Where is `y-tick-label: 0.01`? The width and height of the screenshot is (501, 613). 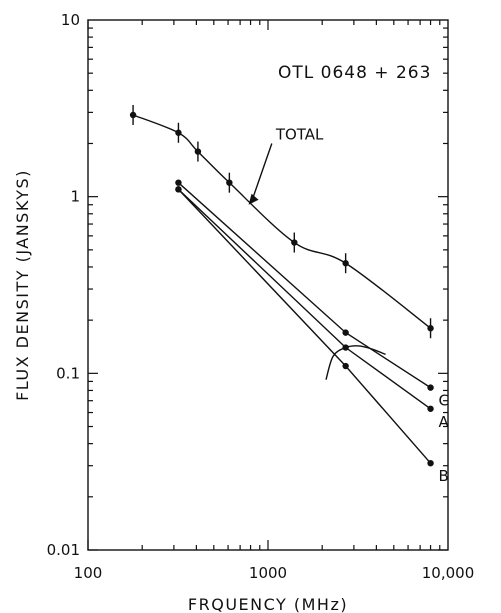 y-tick-label: 0.01 is located at coordinates (63, 550).